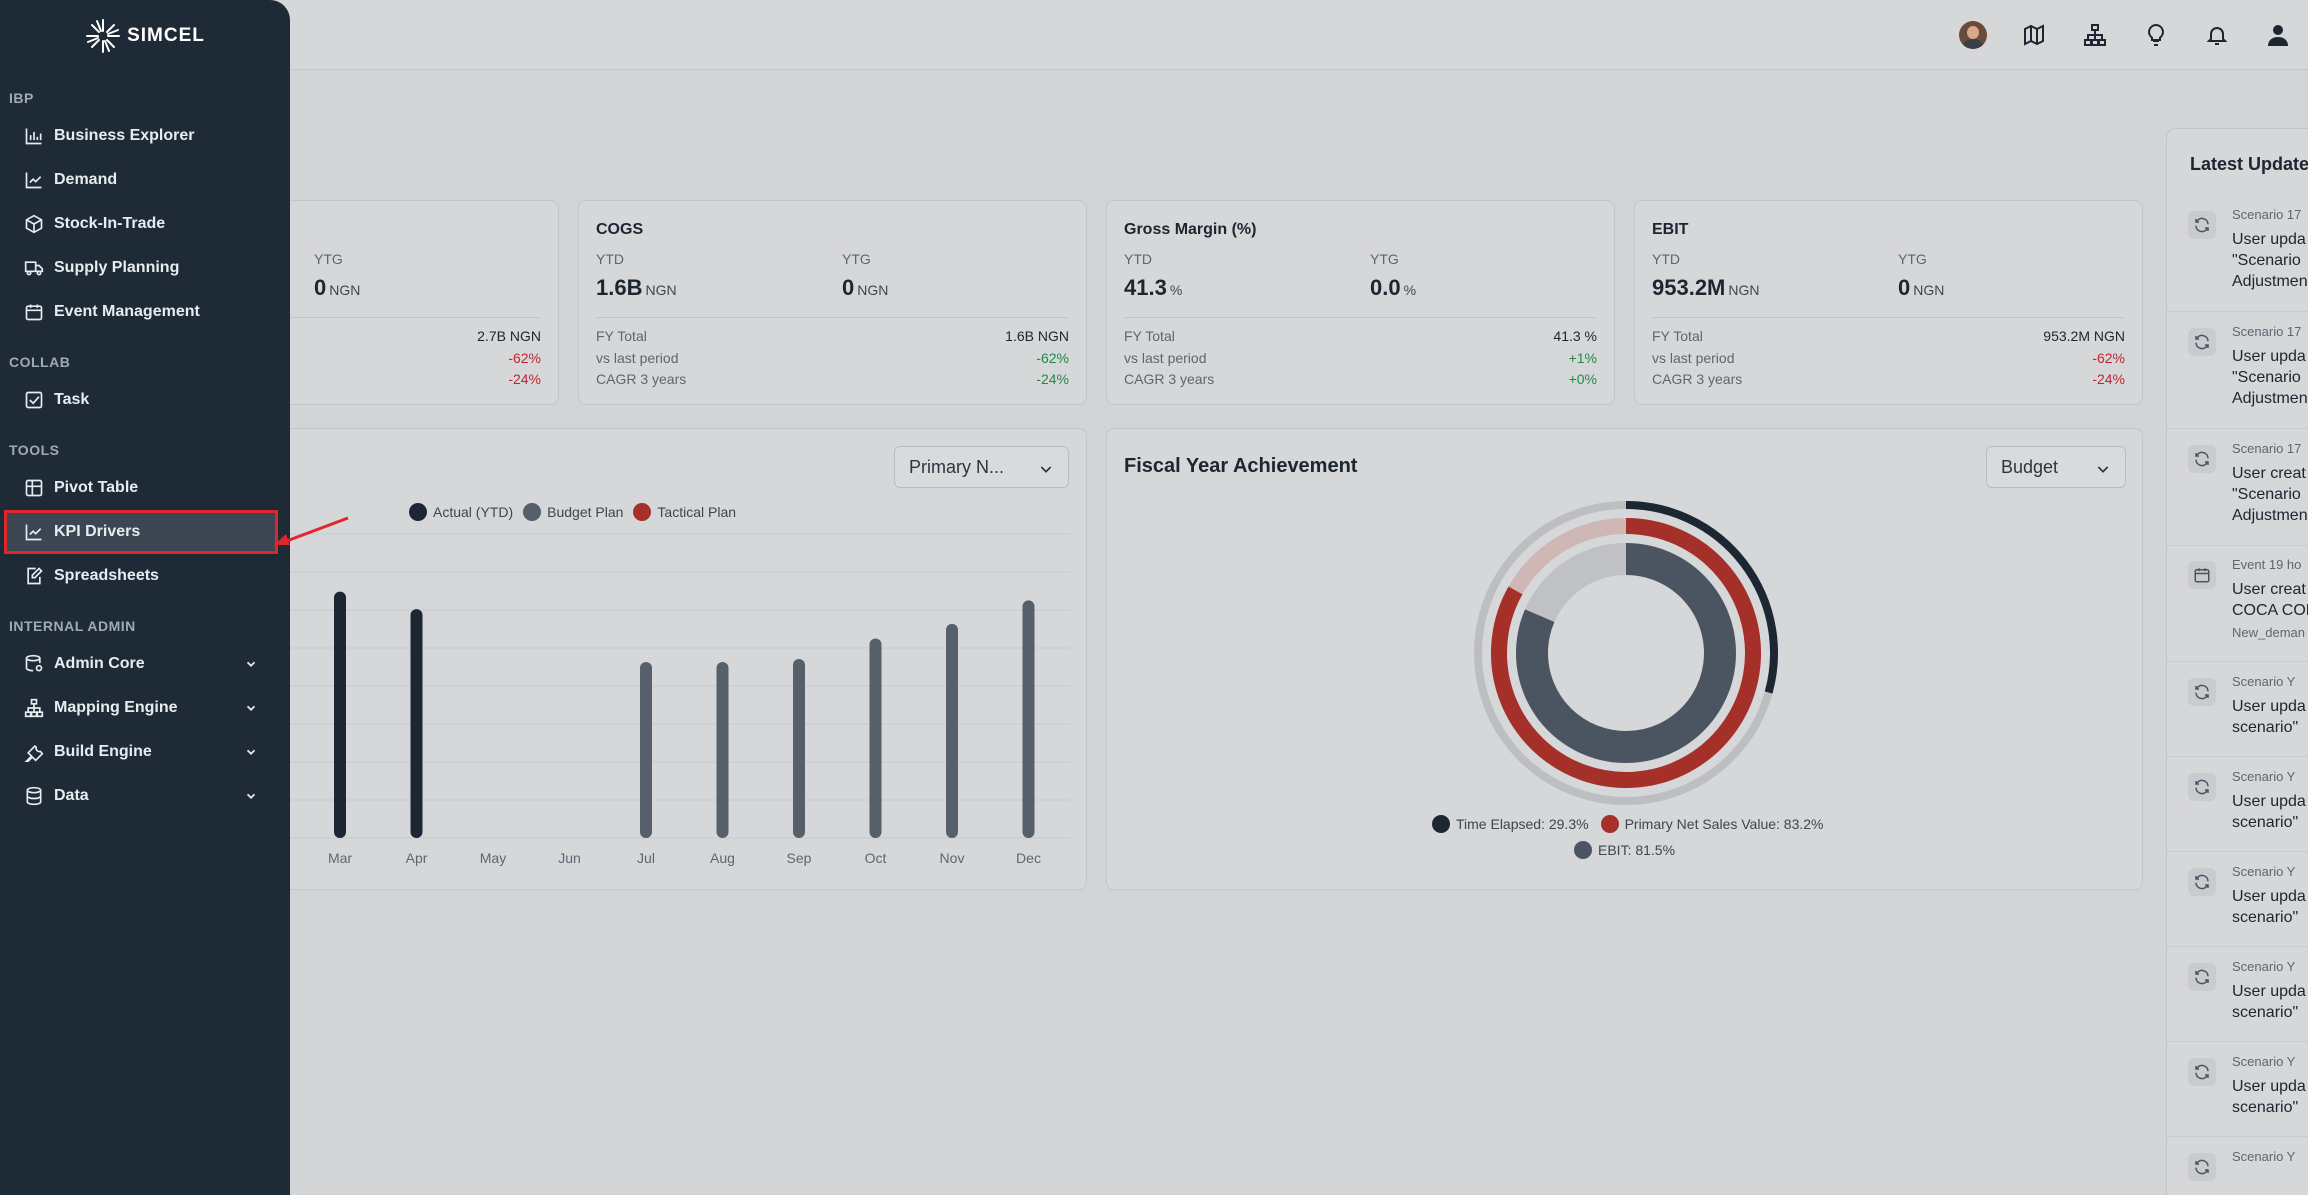 The height and width of the screenshot is (1195, 2308). Describe the element at coordinates (697, 512) in the screenshot. I see `legend-label: Tactical Plan` at that location.